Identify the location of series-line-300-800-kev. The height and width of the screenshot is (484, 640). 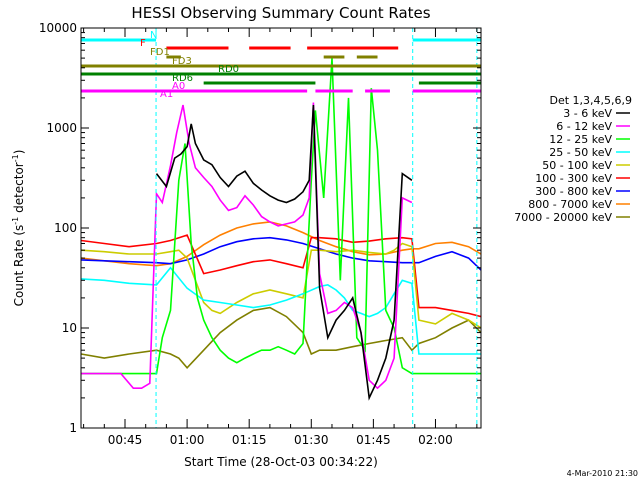
(281, 253).